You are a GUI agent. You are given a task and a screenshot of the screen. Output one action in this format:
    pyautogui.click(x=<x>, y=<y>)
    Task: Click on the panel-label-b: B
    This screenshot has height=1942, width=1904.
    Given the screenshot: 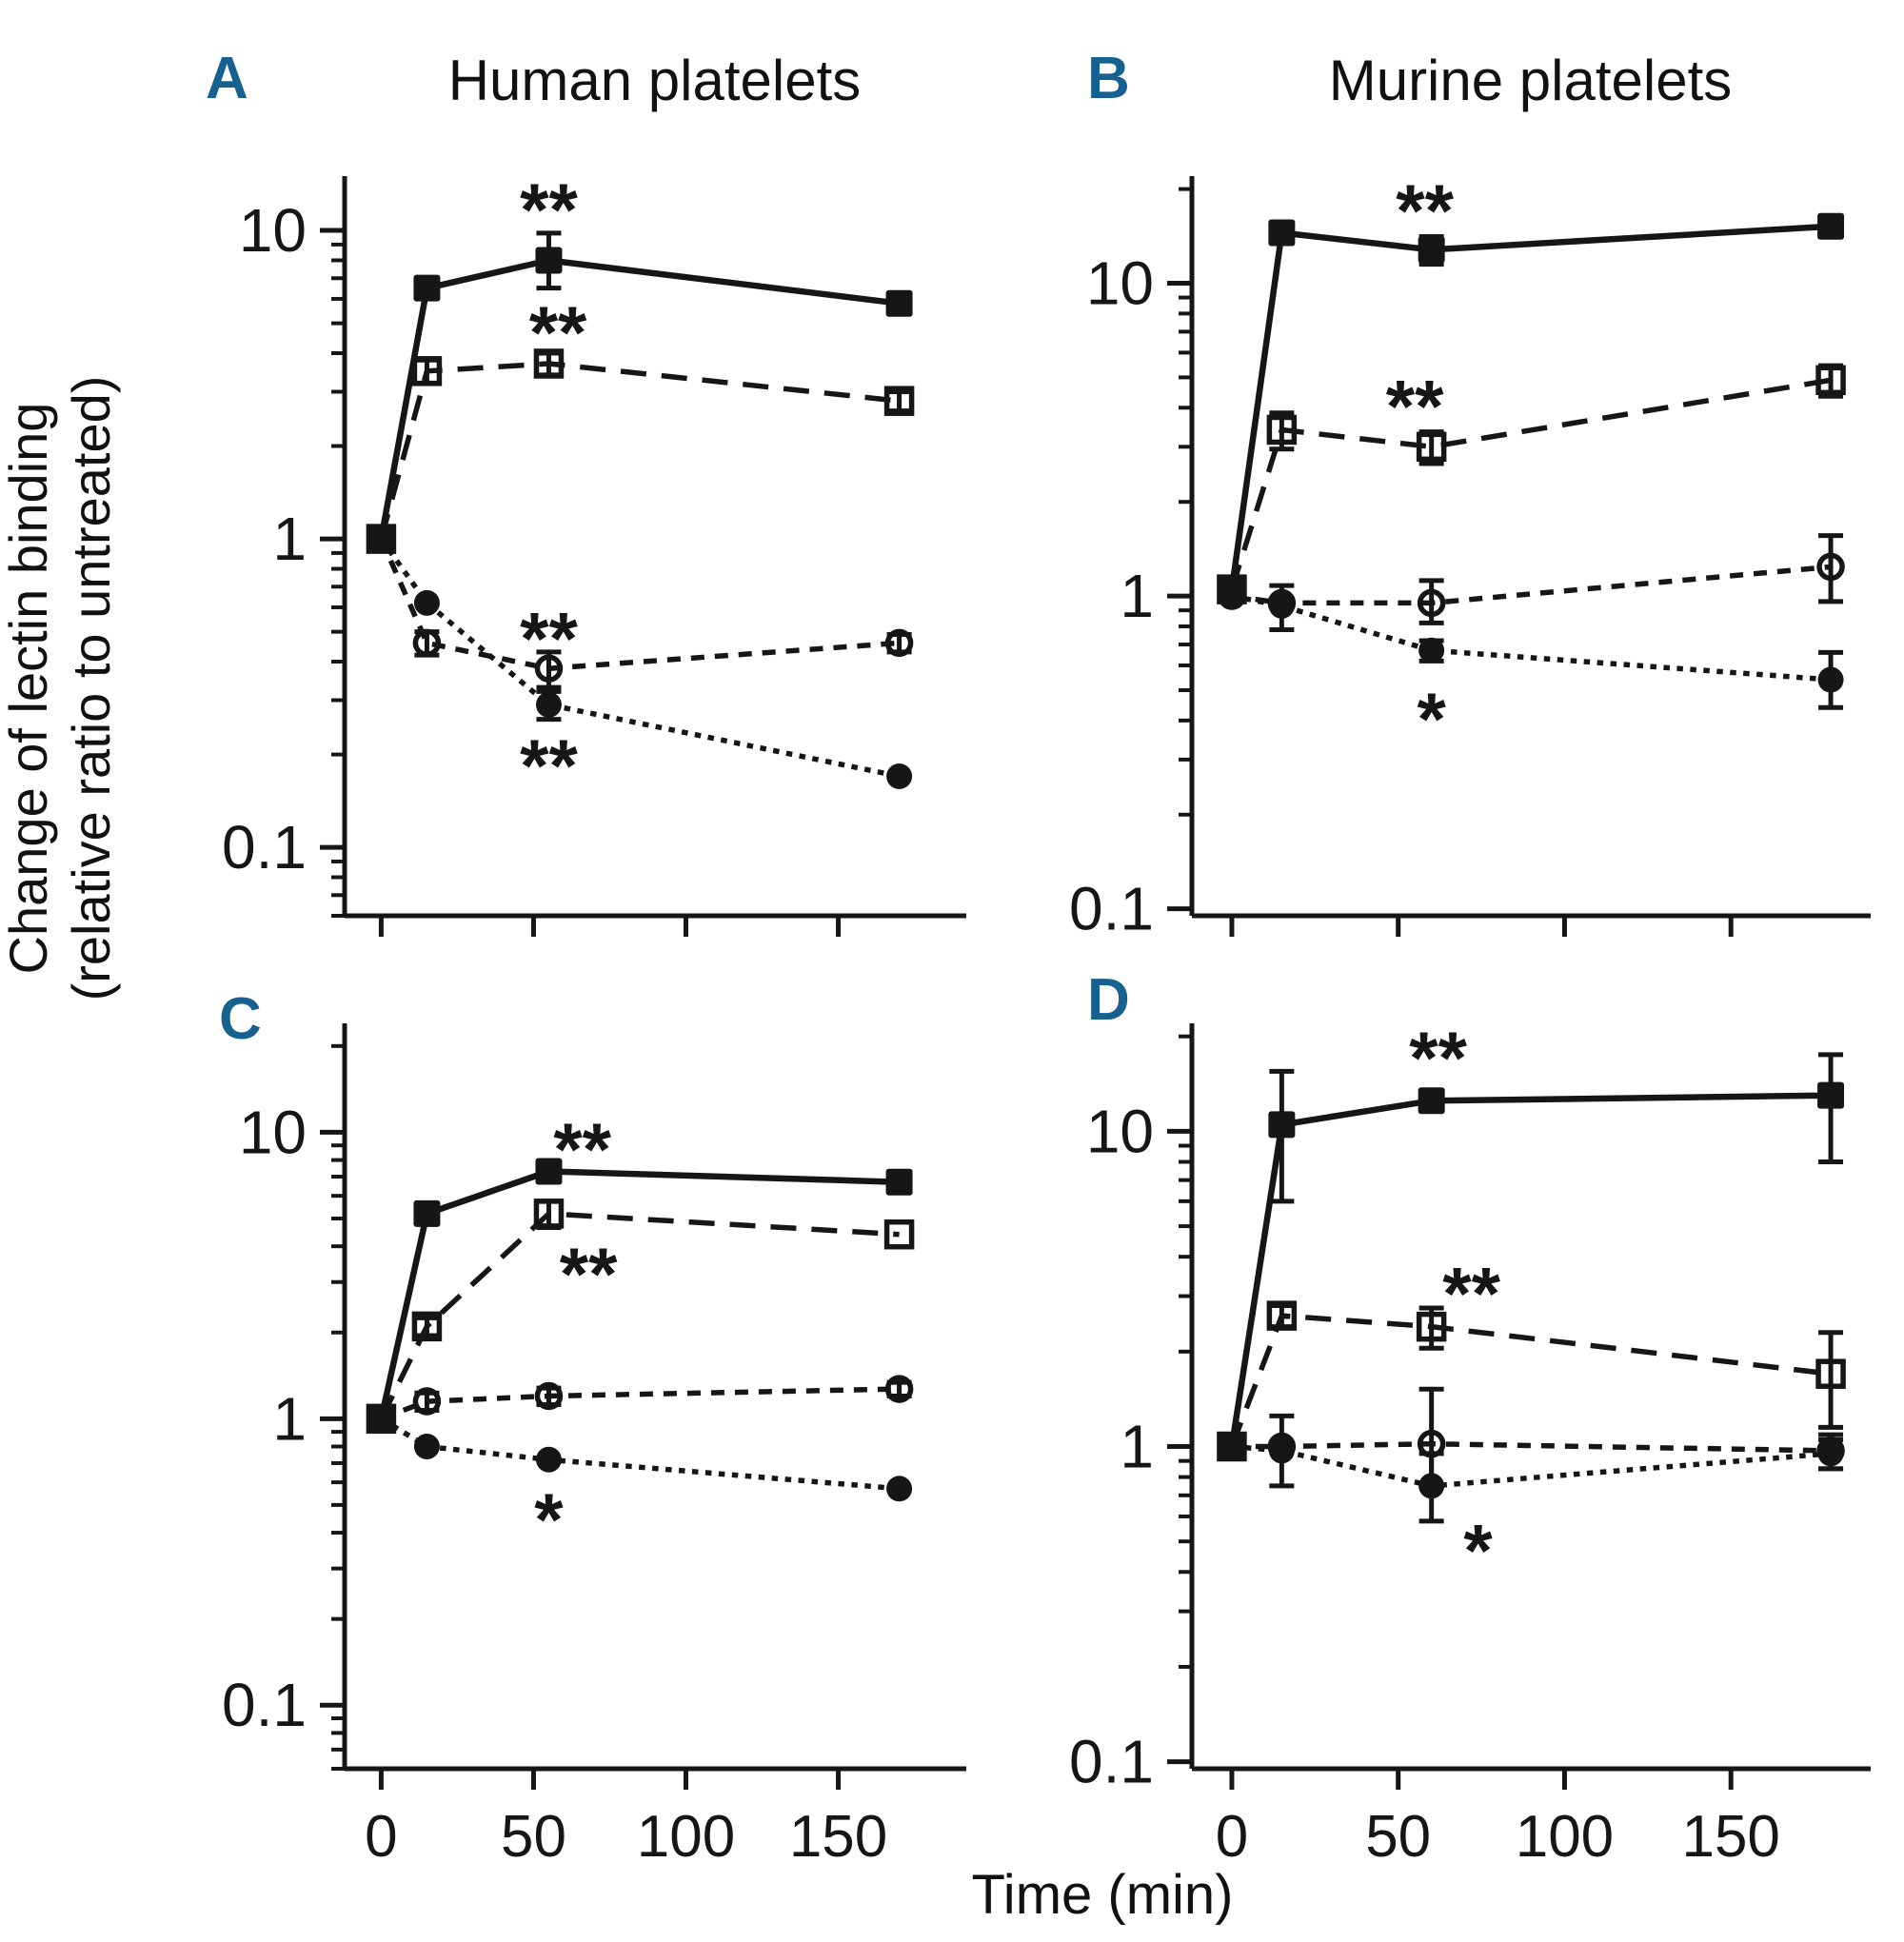 What is the action you would take?
    pyautogui.click(x=1108, y=78)
    